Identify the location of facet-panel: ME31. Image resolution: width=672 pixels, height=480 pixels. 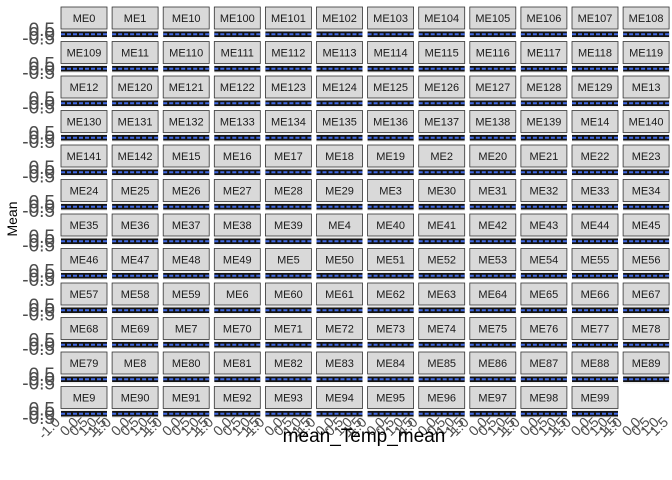
(493, 195).